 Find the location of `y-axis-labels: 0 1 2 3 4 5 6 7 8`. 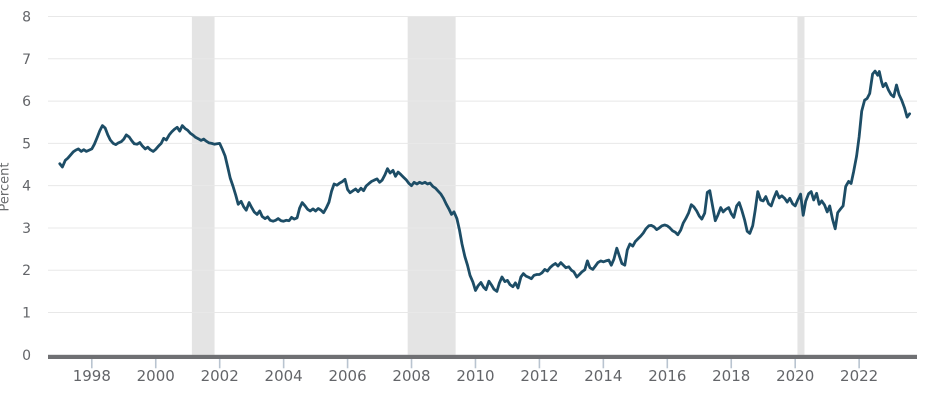

y-axis-labels: 0 1 2 3 4 5 6 7 8 is located at coordinates (26, 187).